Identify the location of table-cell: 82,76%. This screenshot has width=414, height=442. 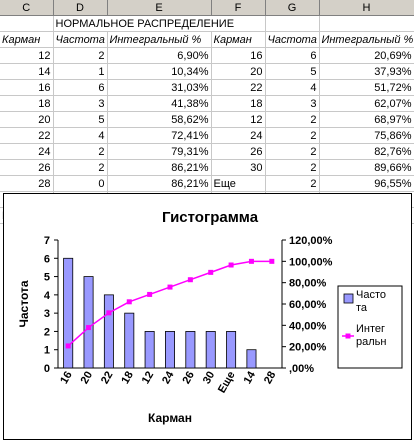
(366, 151).